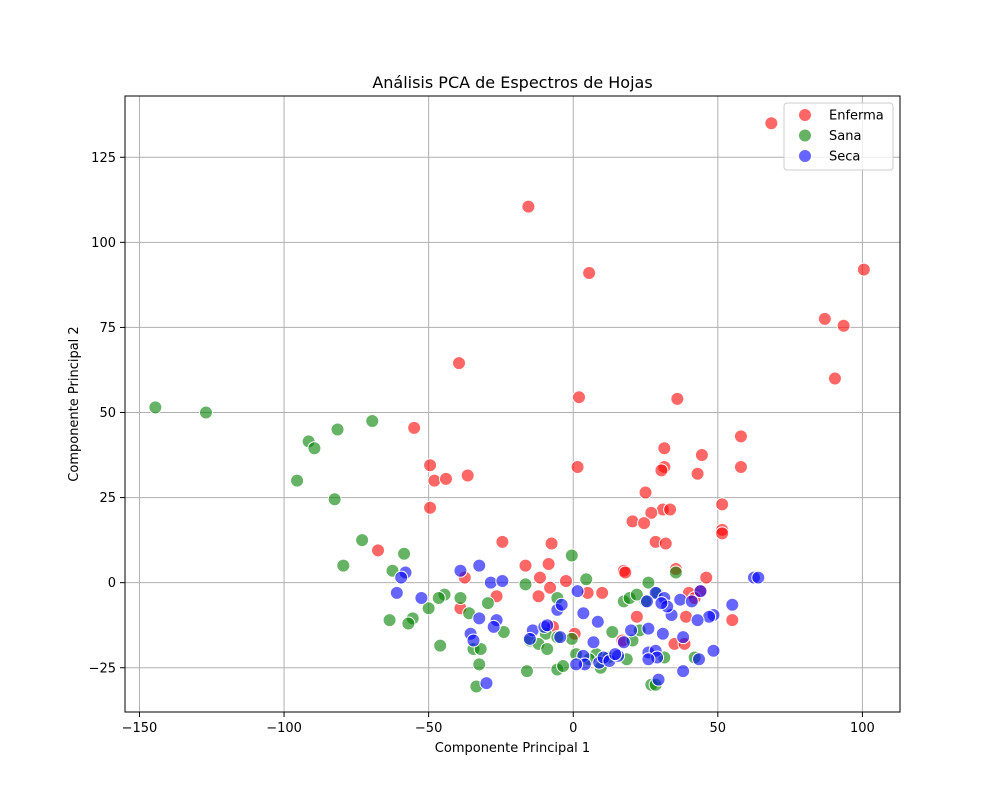  What do you see at coordinates (844, 157) in the screenshot?
I see `legend-label: Seca` at bounding box center [844, 157].